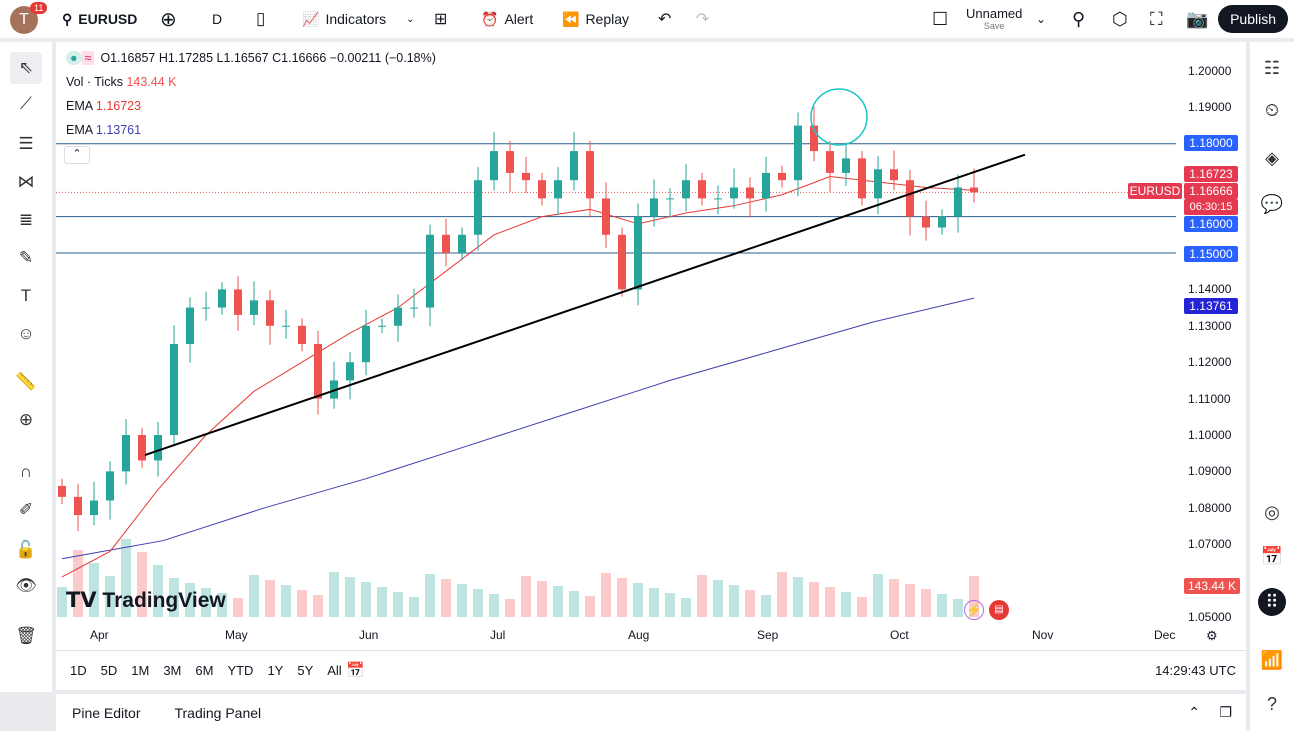 This screenshot has width=1294, height=731. What do you see at coordinates (1210, 107) in the screenshot?
I see `price-tick: 1.19000` at bounding box center [1210, 107].